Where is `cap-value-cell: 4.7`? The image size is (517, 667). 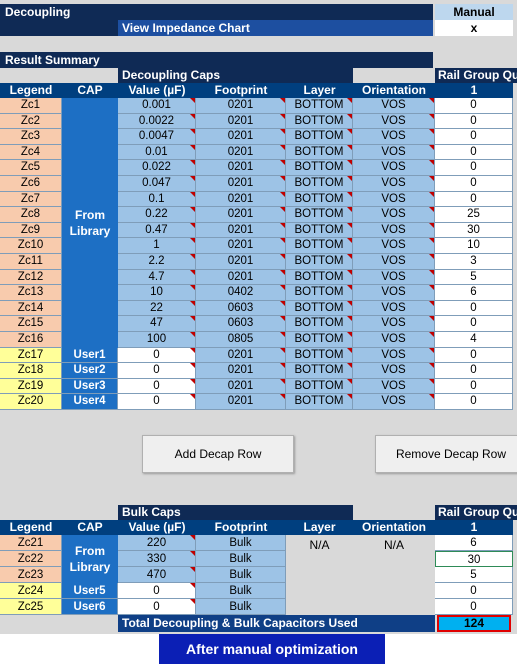
cap-value-cell: 4.7 is located at coordinates (157, 277).